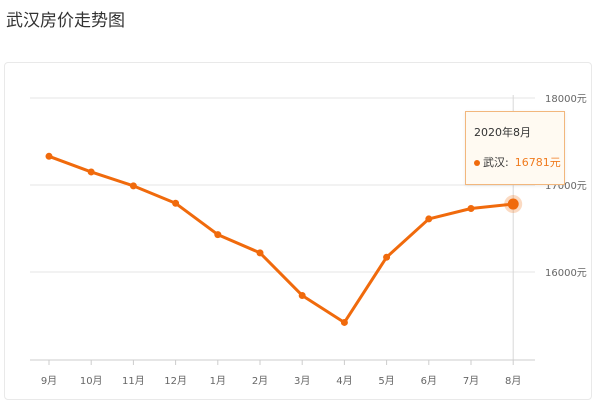 The width and height of the screenshot is (600, 400). Describe the element at coordinates (260, 381) in the screenshot. I see `x-tick-label: 2月` at that location.